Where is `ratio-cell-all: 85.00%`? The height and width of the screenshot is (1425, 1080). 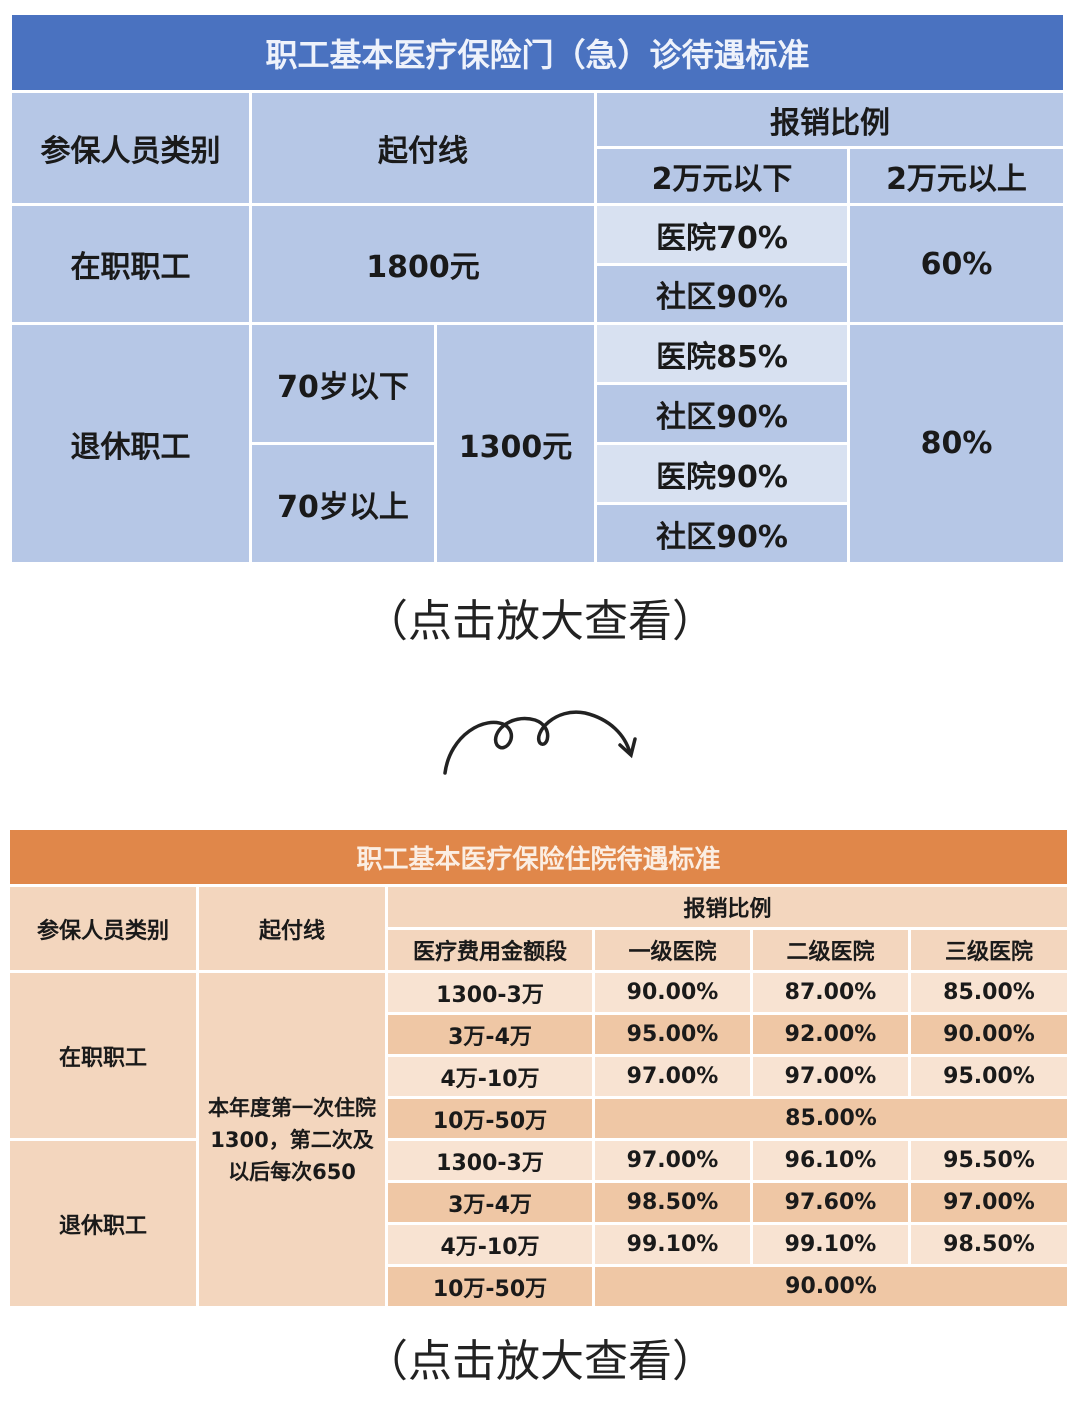
ratio-cell-all: 85.00% is located at coordinates (831, 1118).